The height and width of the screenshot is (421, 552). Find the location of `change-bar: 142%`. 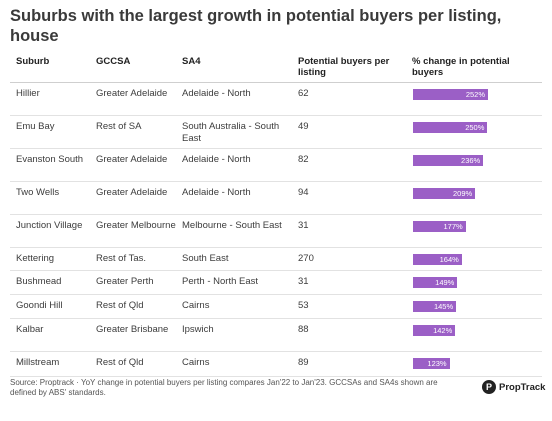

change-bar: 142% is located at coordinates (434, 330).